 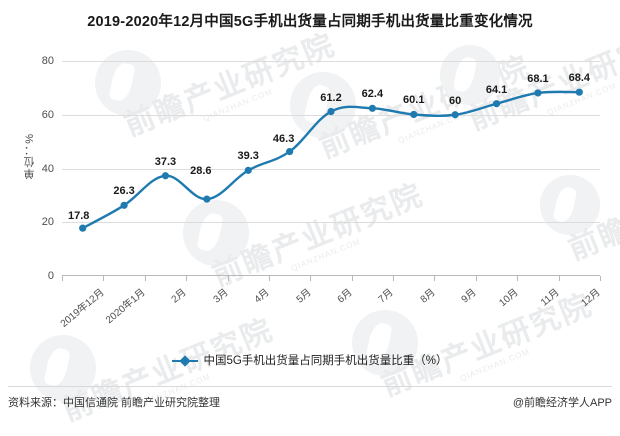 I want to click on x-tick-label: 7月, so click(x=387, y=296).